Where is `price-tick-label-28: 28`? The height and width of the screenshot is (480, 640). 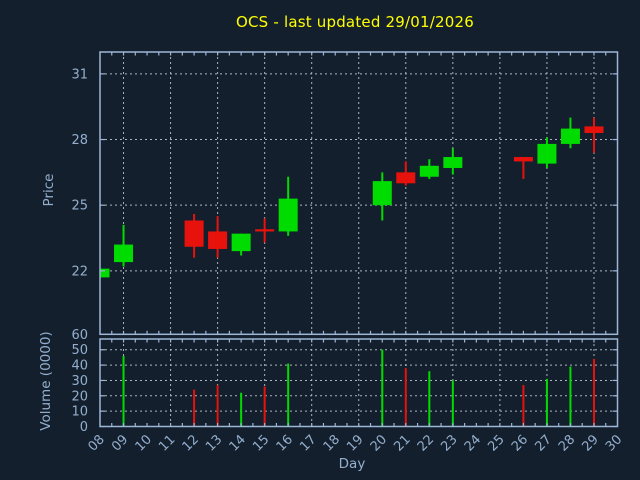 price-tick-label-28: 28 is located at coordinates (79, 140).